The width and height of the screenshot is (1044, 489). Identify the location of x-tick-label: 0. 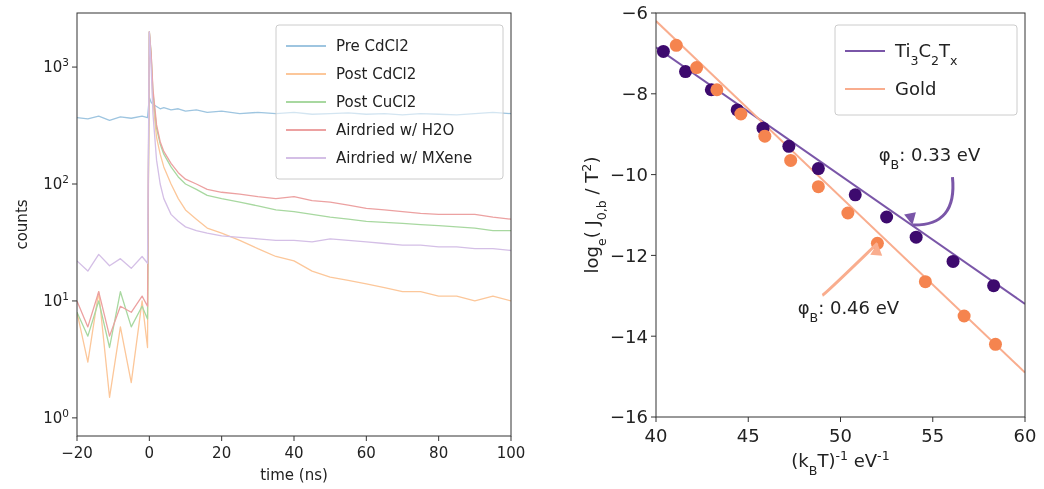
(149, 453).